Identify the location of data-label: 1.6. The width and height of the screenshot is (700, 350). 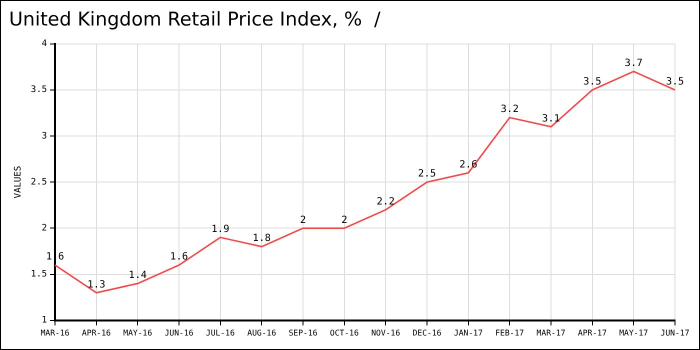
(179, 257).